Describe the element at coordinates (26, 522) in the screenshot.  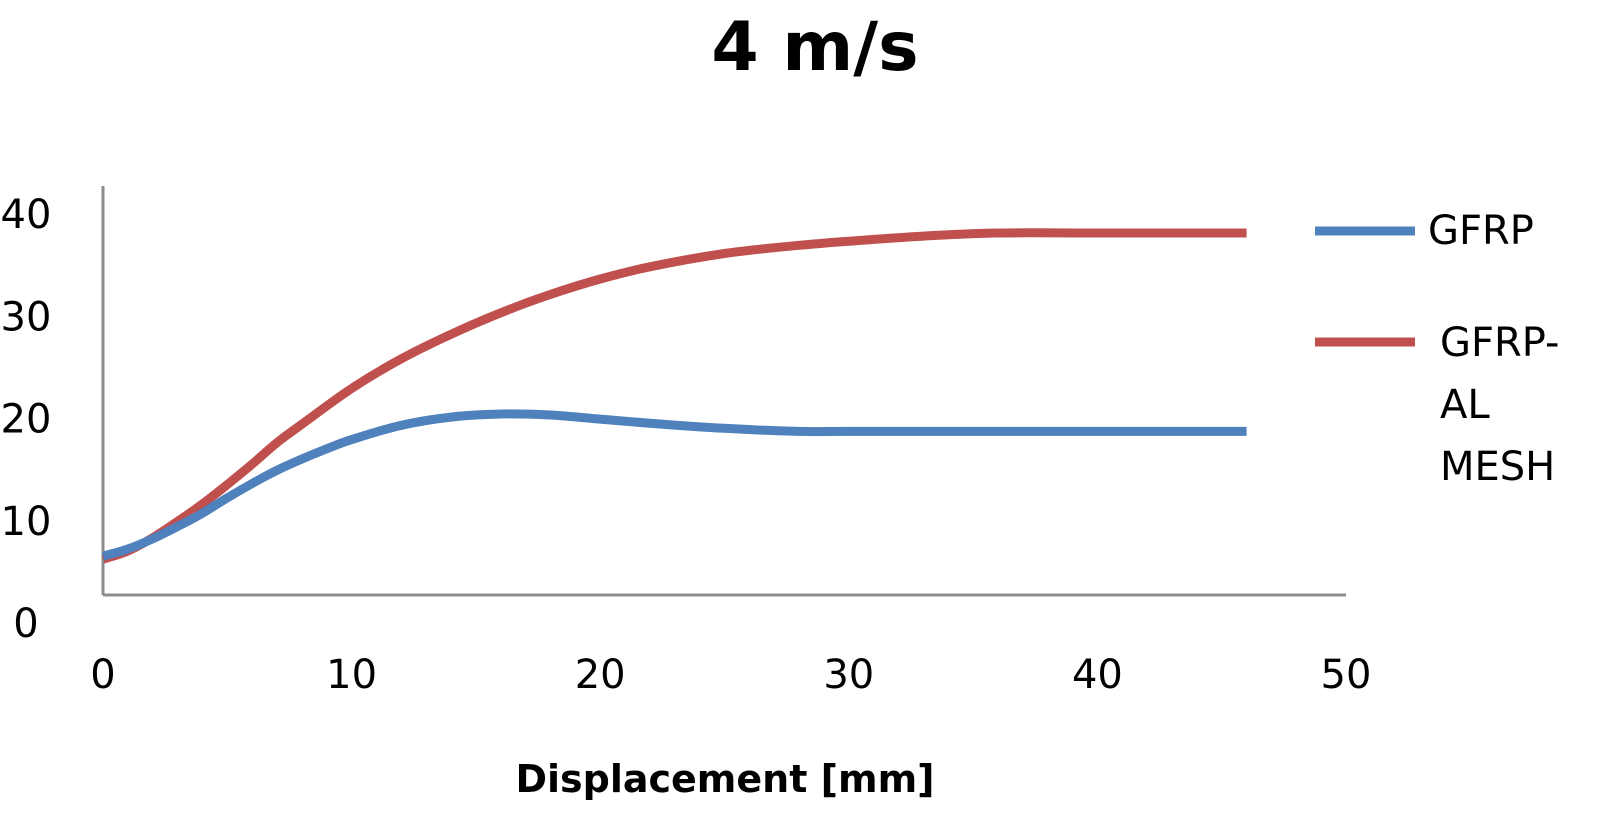
I see `y-tick-label: 10` at that location.